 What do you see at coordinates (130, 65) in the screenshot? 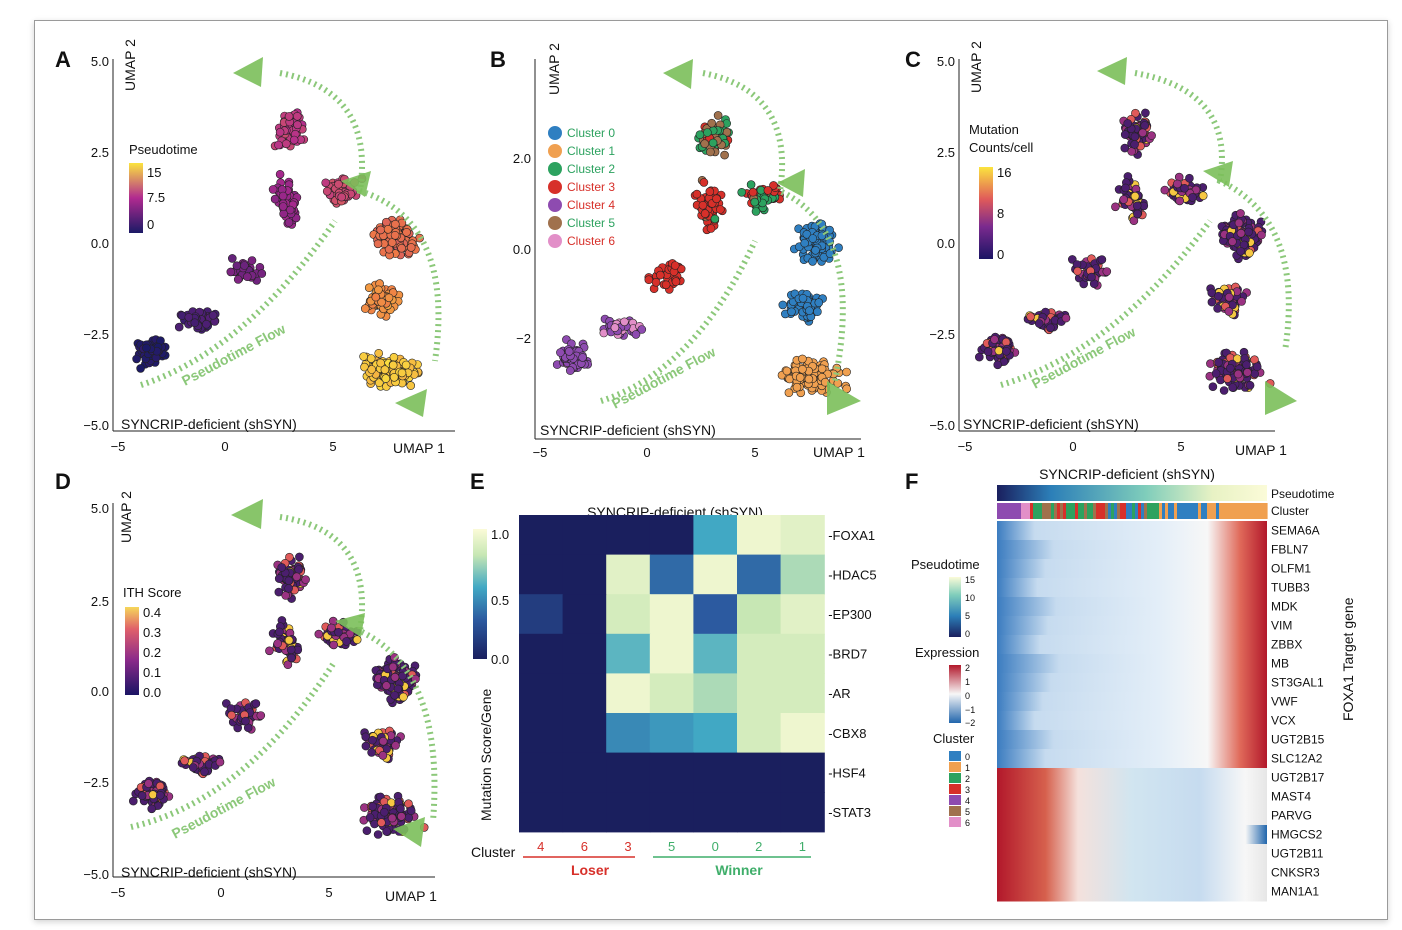
I see `y-axis-label: UMAP 2` at bounding box center [130, 65].